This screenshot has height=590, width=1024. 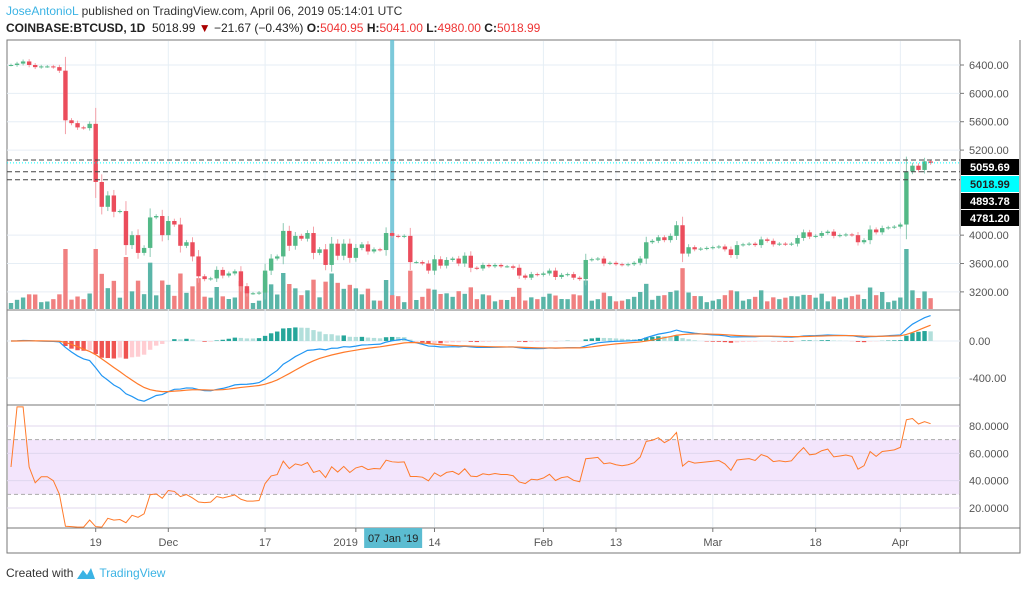 I want to click on macd-line, so click(x=470, y=358).